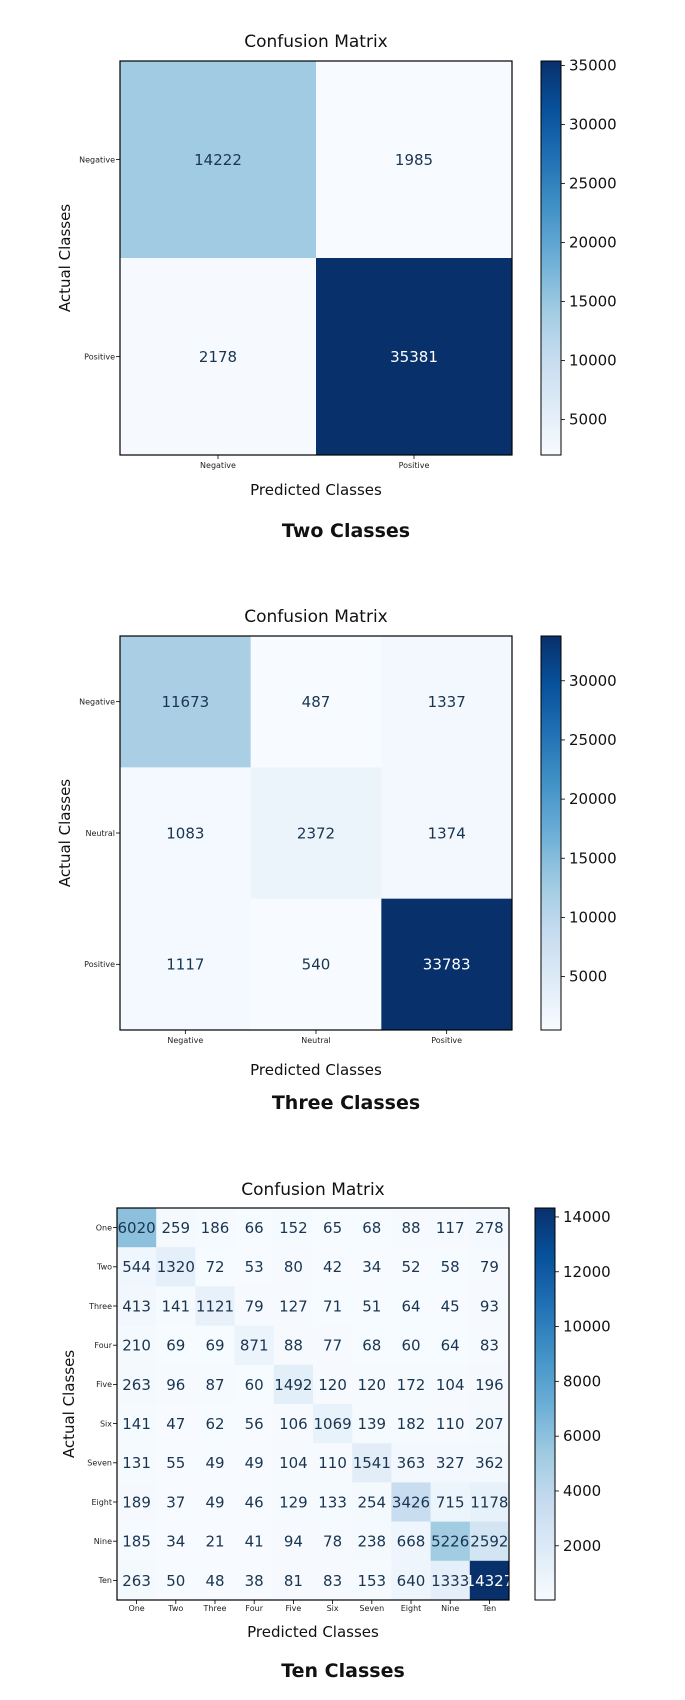  I want to click on cell-value-label: 186, so click(215, 1228).